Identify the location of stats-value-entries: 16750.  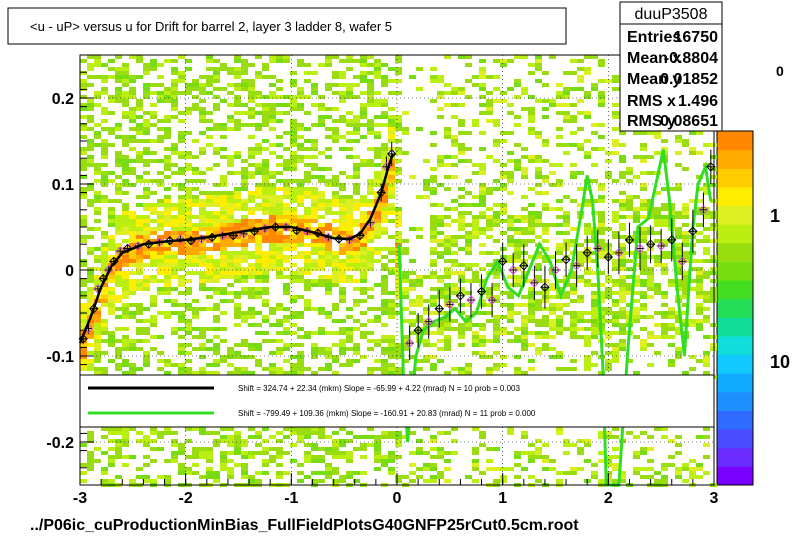
(696, 37).